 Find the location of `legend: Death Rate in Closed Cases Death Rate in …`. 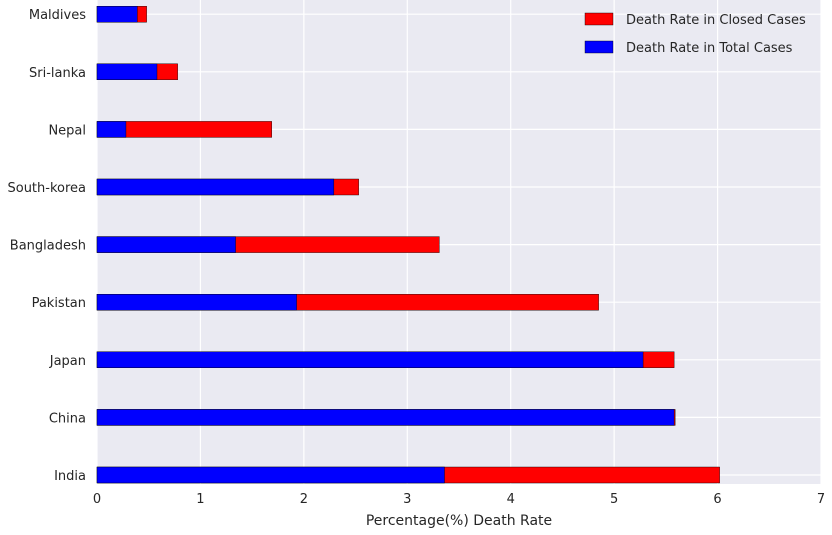

legend: Death Rate in Closed Cases Death Rate in … is located at coordinates (695, 34).